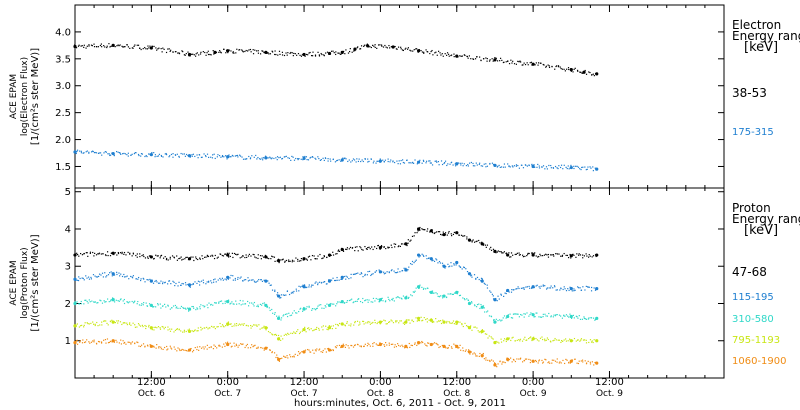 The image size is (800, 410). I want to click on x-tick-label-date: Oct. 8, so click(456, 394).